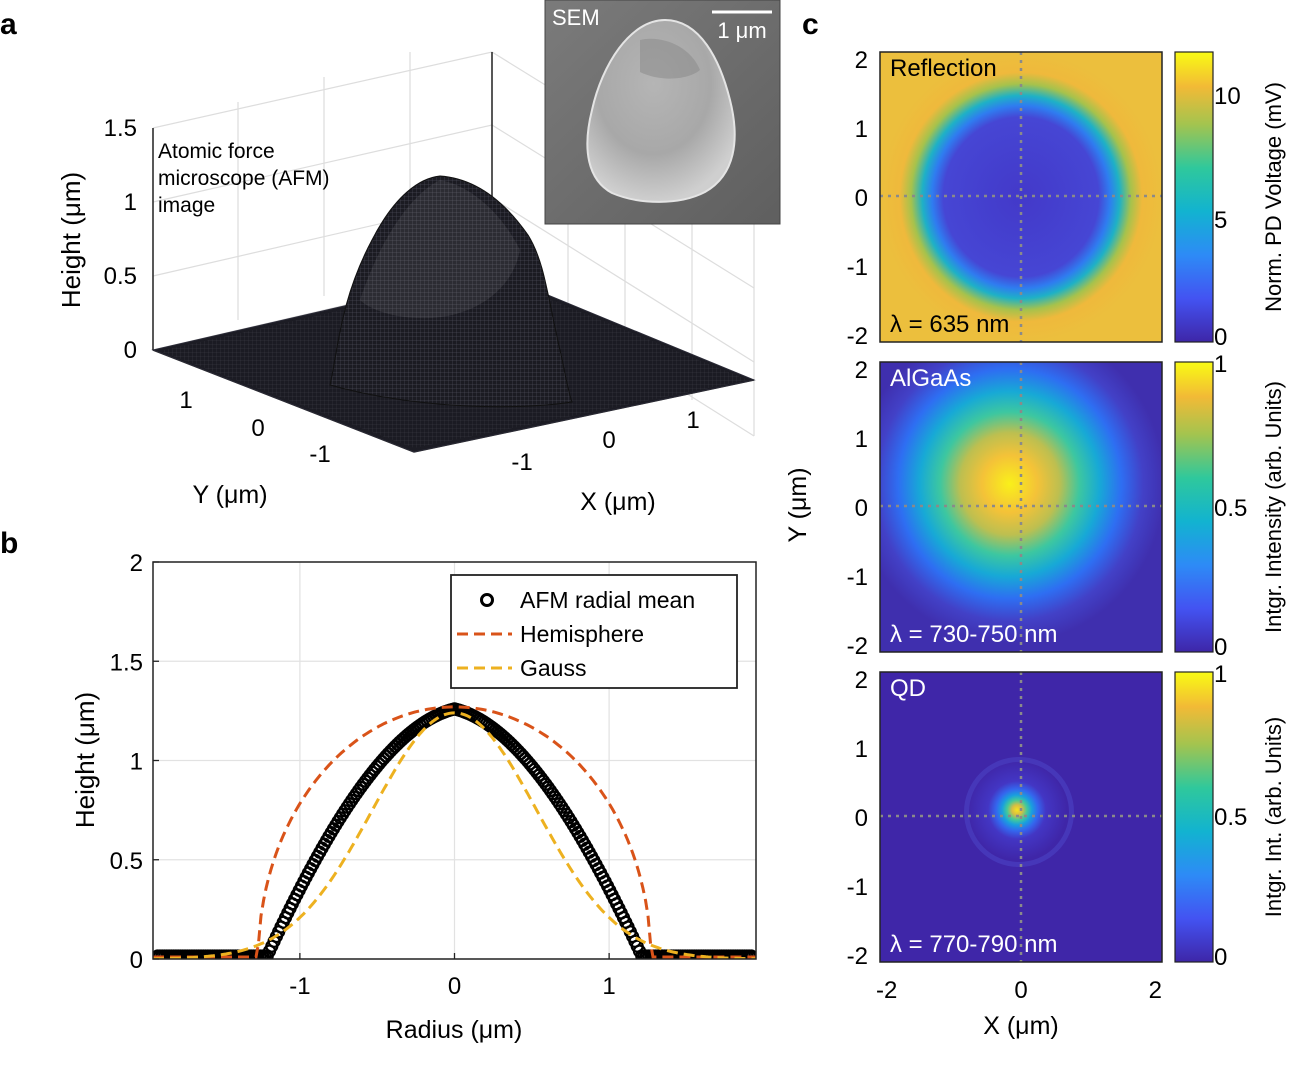 The image size is (1293, 1066). I want to click on b-y-axis-label: Height (μm), so click(85, 760).